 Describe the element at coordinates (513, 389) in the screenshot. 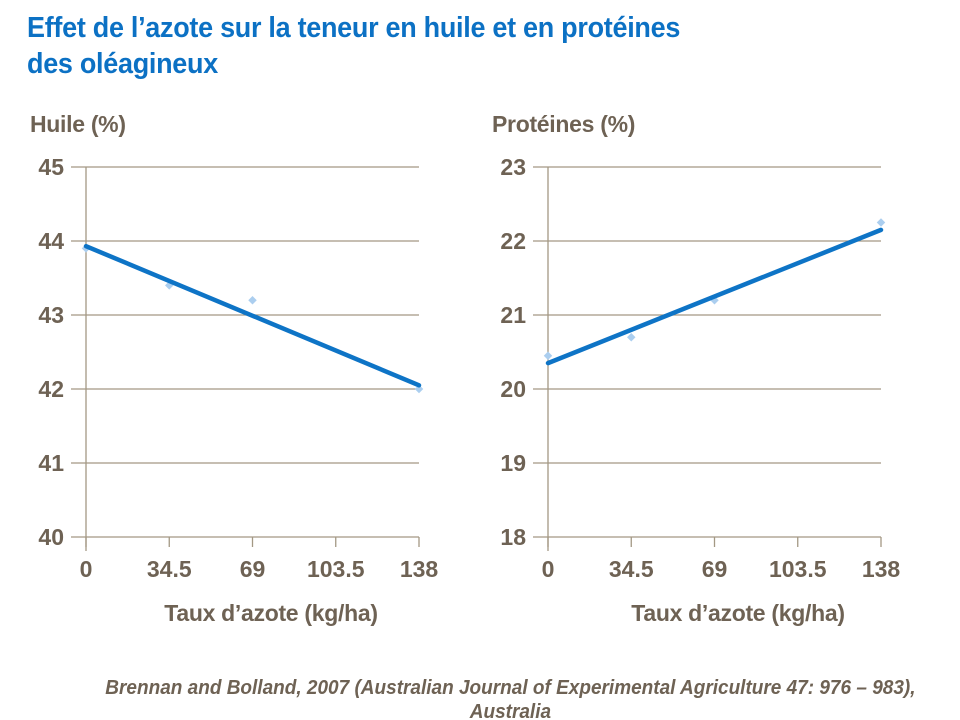

I see `y-tick-label: 20` at that location.